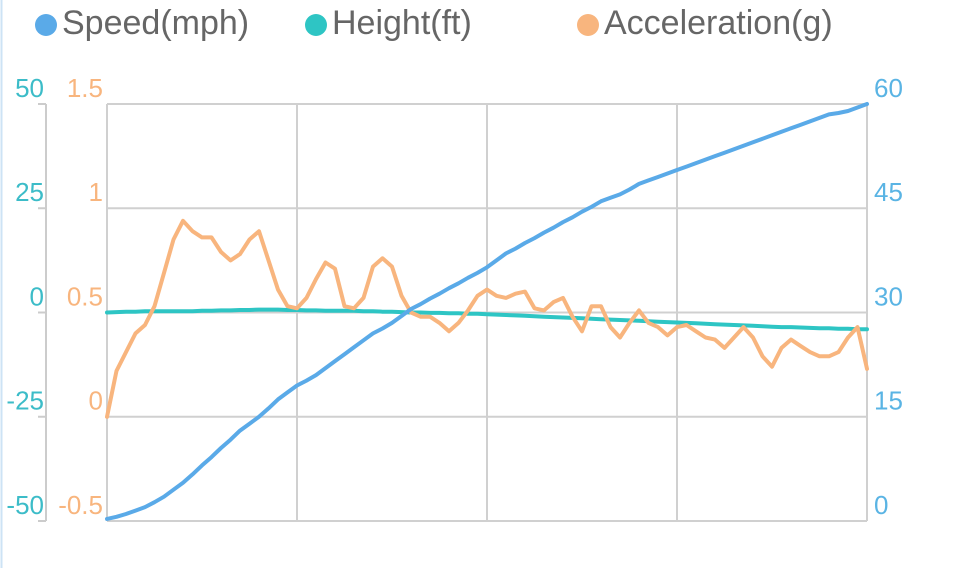 The image size is (970, 568). What do you see at coordinates (155, 23) in the screenshot?
I see `legend-label: Speed(mph)` at bounding box center [155, 23].